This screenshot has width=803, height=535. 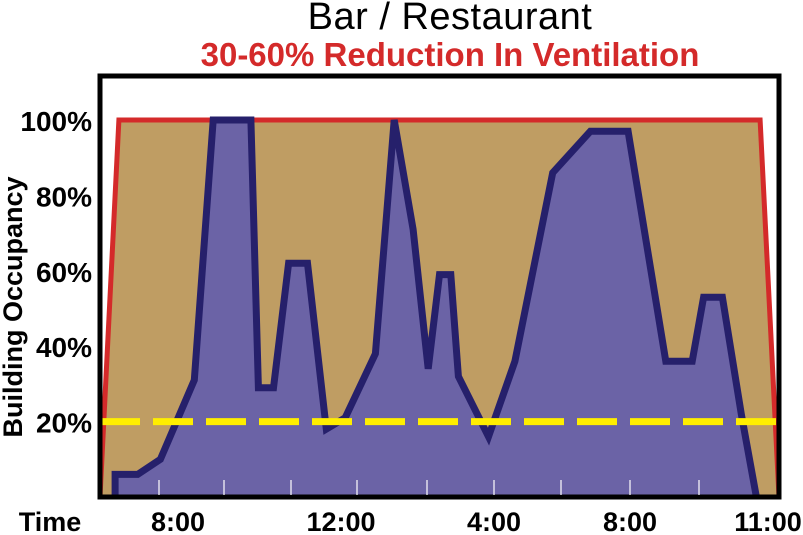 I want to click on y-axis-label: Building Occupancy, so click(x=14, y=306).